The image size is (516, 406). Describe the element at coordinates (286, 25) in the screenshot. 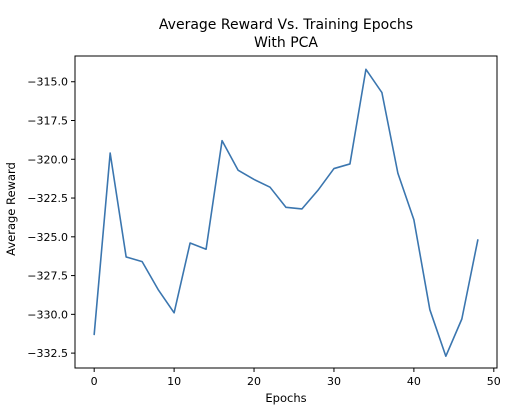

I see `chart-title: Average Reward Vs. Training Epochs` at that location.